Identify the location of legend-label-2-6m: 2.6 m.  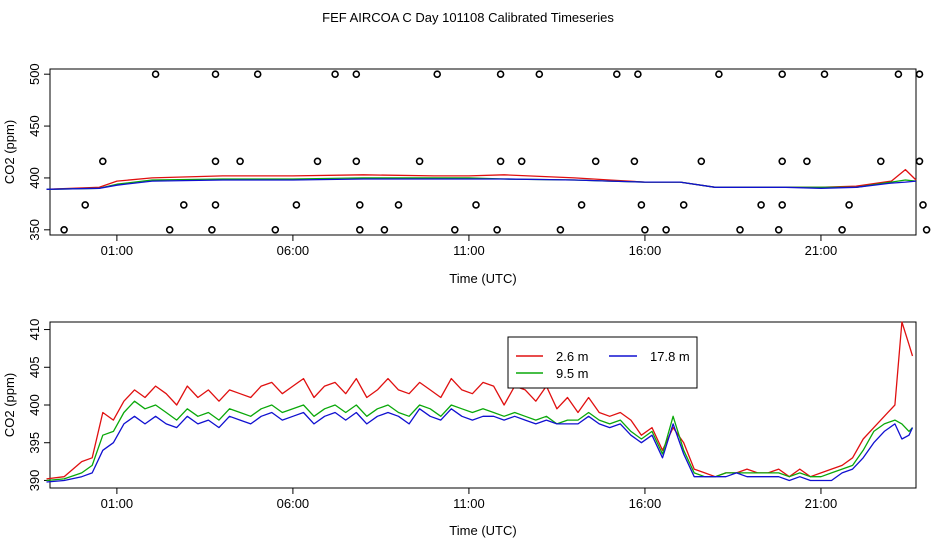
(572, 356).